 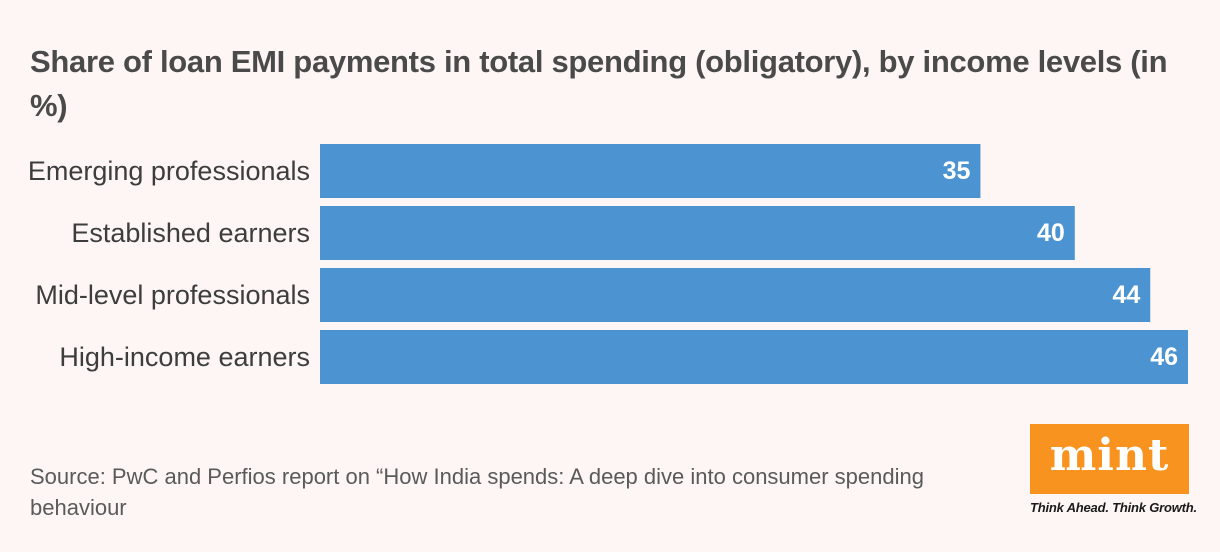 What do you see at coordinates (190, 233) in the screenshot?
I see `category-label-established-earners: Established earners` at bounding box center [190, 233].